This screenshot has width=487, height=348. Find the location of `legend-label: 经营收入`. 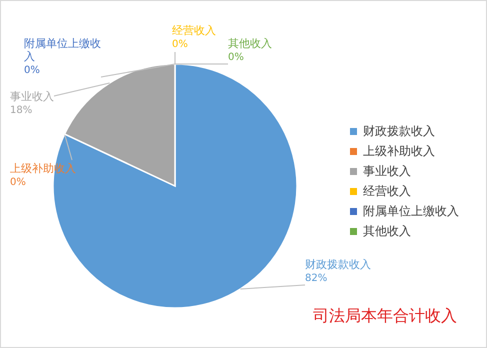

legend-label: 经营收入 is located at coordinates (387, 191).